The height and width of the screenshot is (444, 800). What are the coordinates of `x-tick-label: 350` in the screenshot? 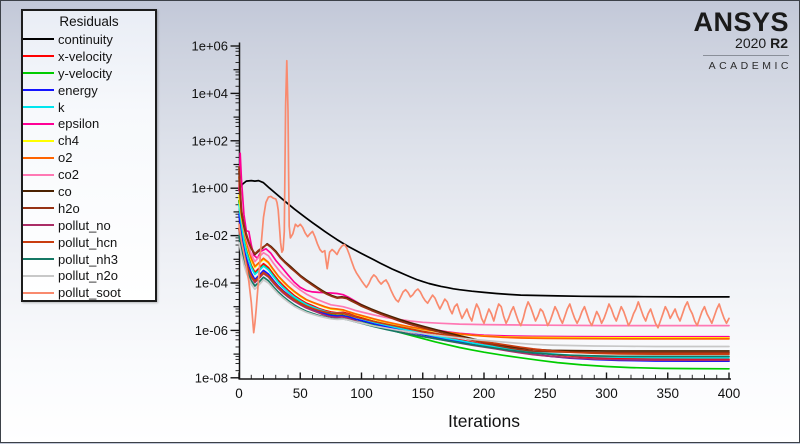 It's located at (667, 393).